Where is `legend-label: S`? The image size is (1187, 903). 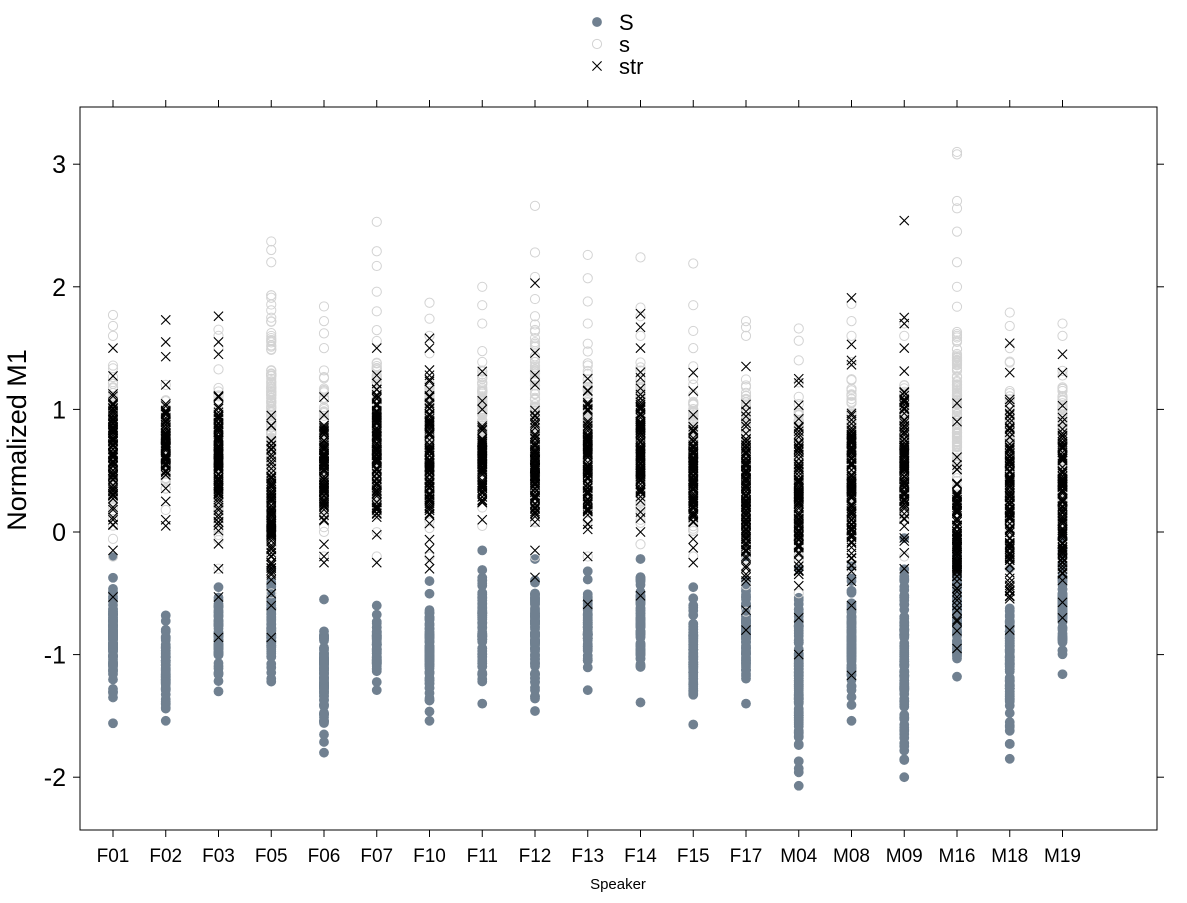
legend-label: S is located at coordinates (626, 22).